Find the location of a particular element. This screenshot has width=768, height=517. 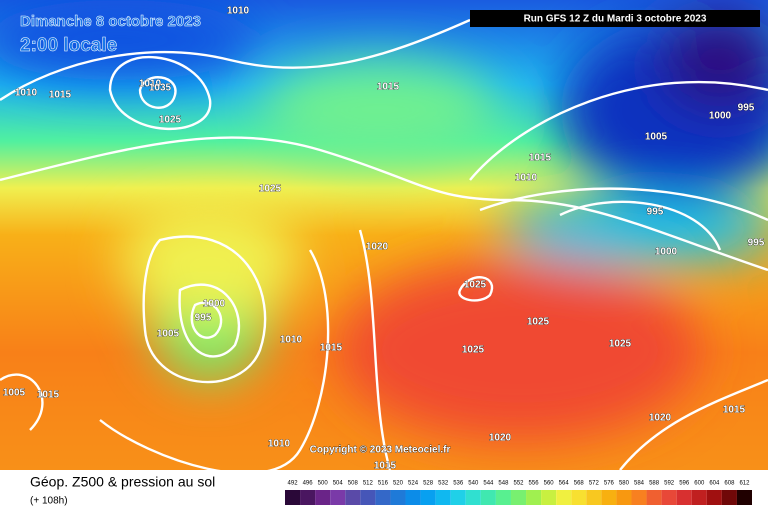

legend-tick-label: 596 is located at coordinates (684, 484).